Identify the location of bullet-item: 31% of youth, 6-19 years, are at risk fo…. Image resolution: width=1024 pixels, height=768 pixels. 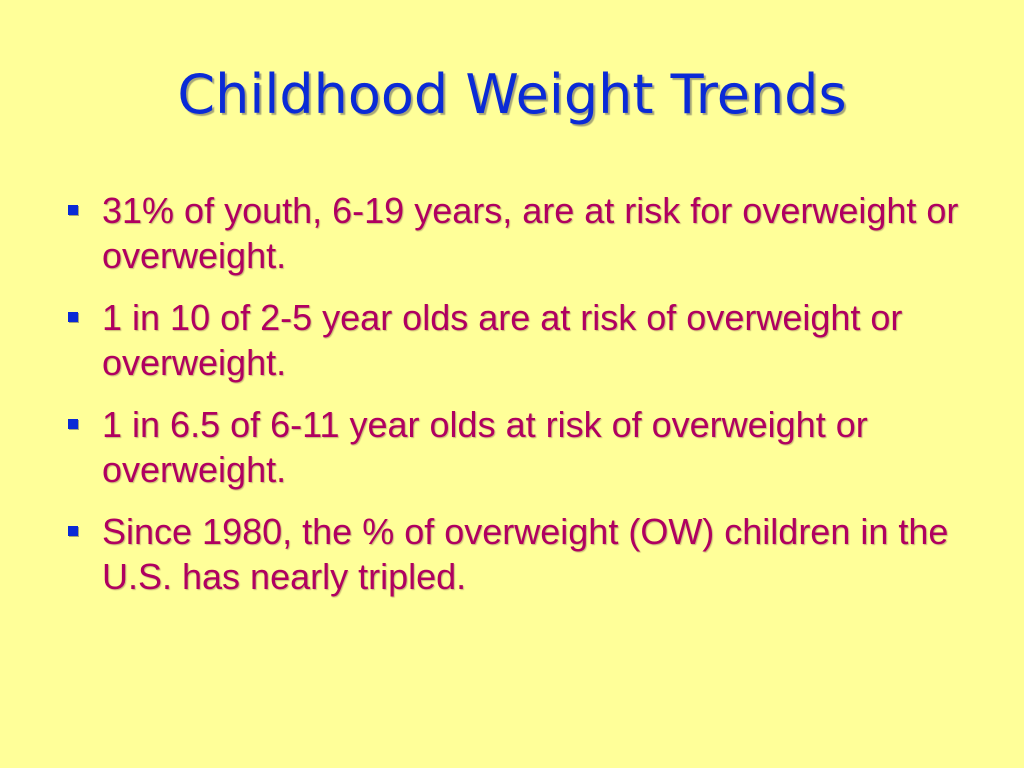
(510, 233).